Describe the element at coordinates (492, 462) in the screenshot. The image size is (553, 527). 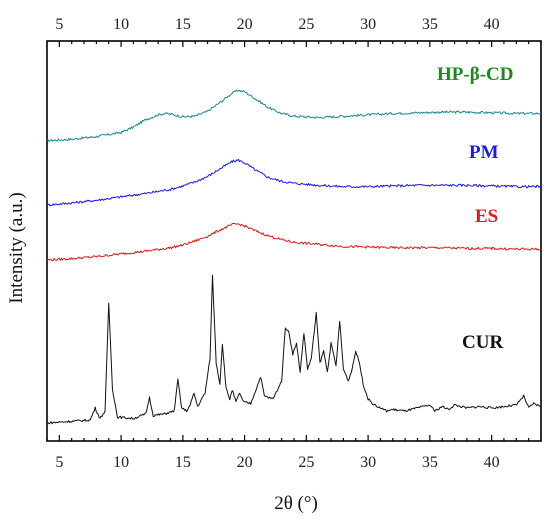
I see `x-tick-label: 40` at that location.